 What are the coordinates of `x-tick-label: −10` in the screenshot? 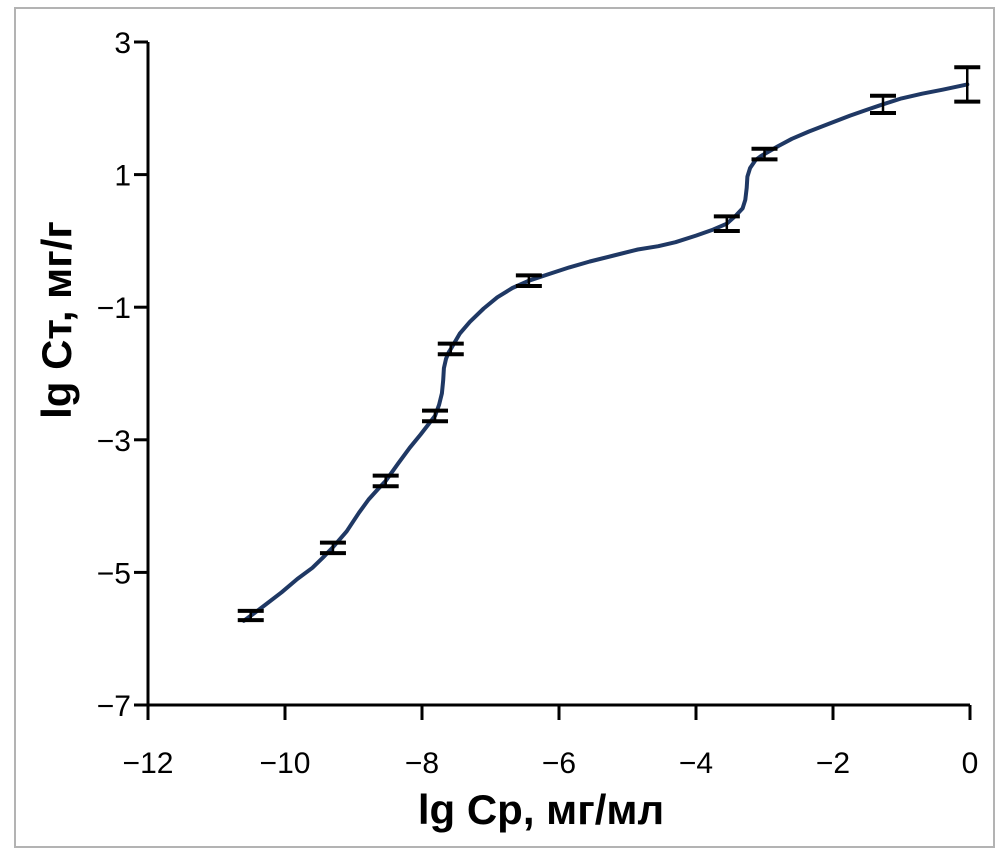 It's located at (285, 763).